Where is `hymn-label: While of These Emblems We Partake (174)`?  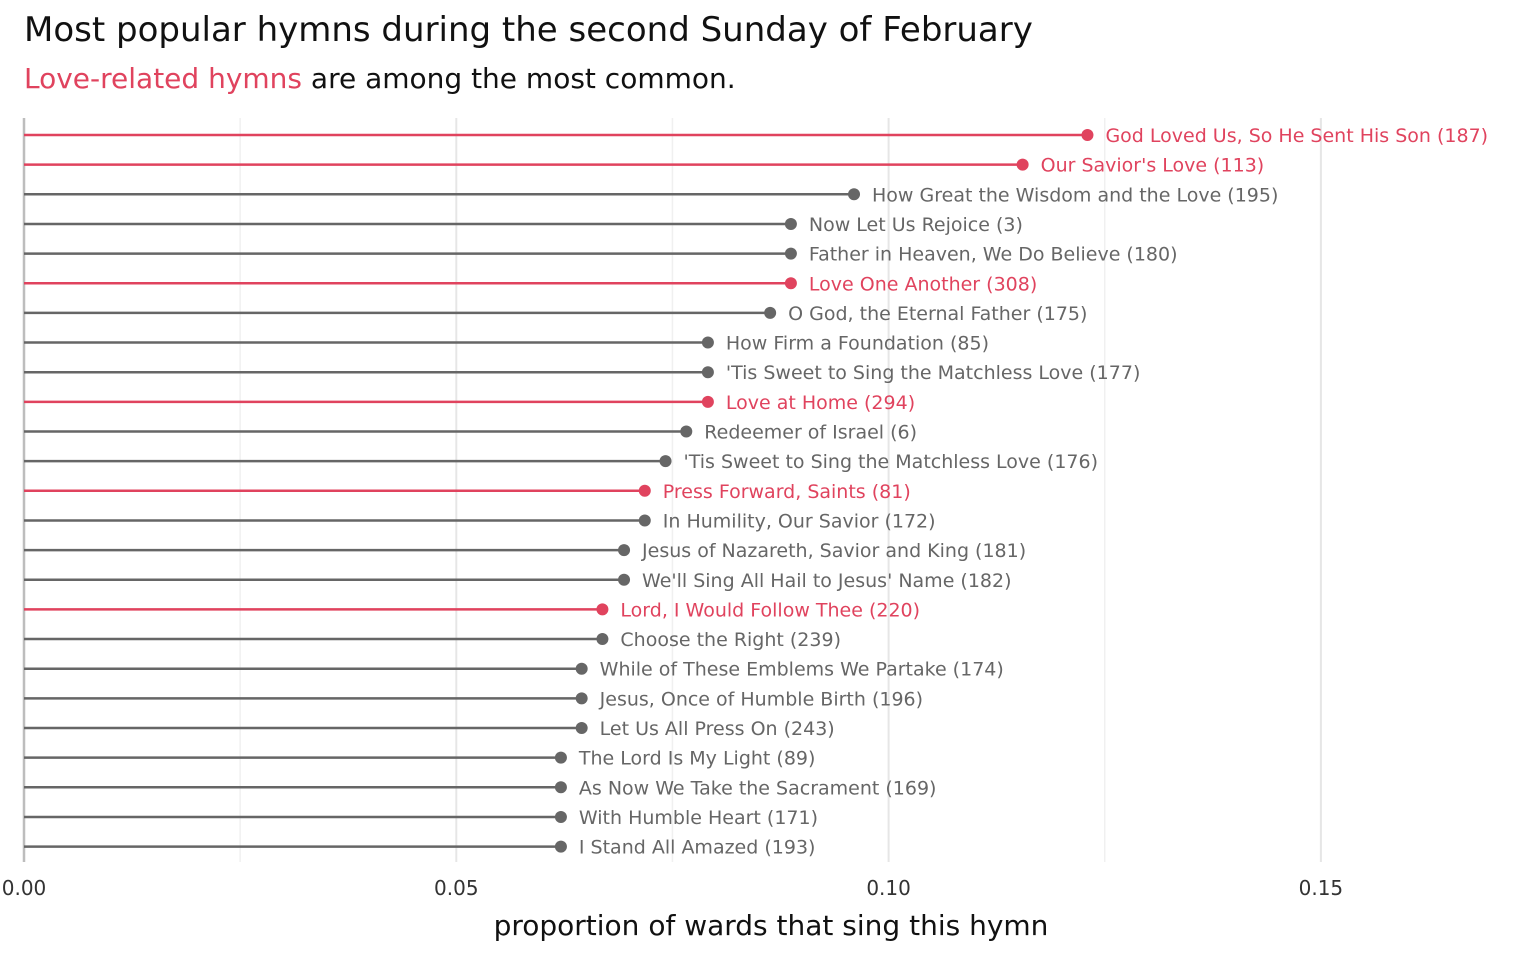
hymn-label: While of These Emblems We Partake (174) is located at coordinates (802, 670).